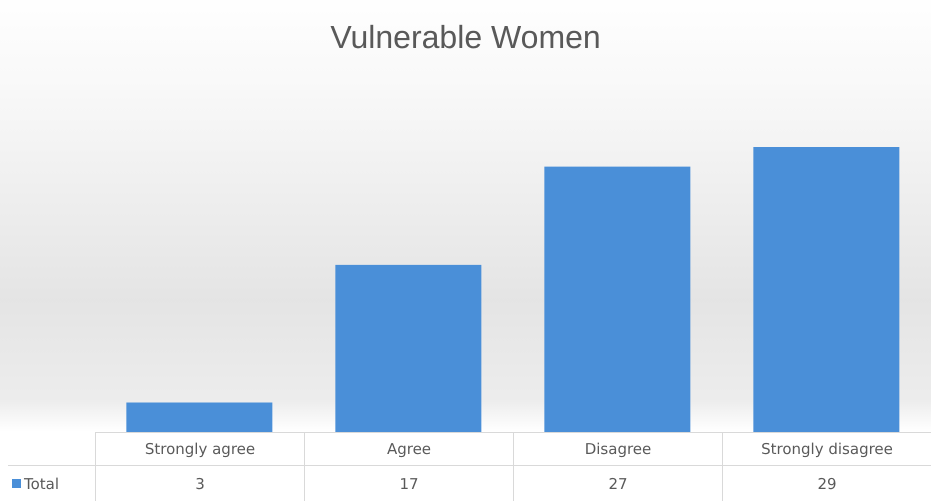 The image size is (931, 504). I want to click on data-label: 17, so click(409, 483).